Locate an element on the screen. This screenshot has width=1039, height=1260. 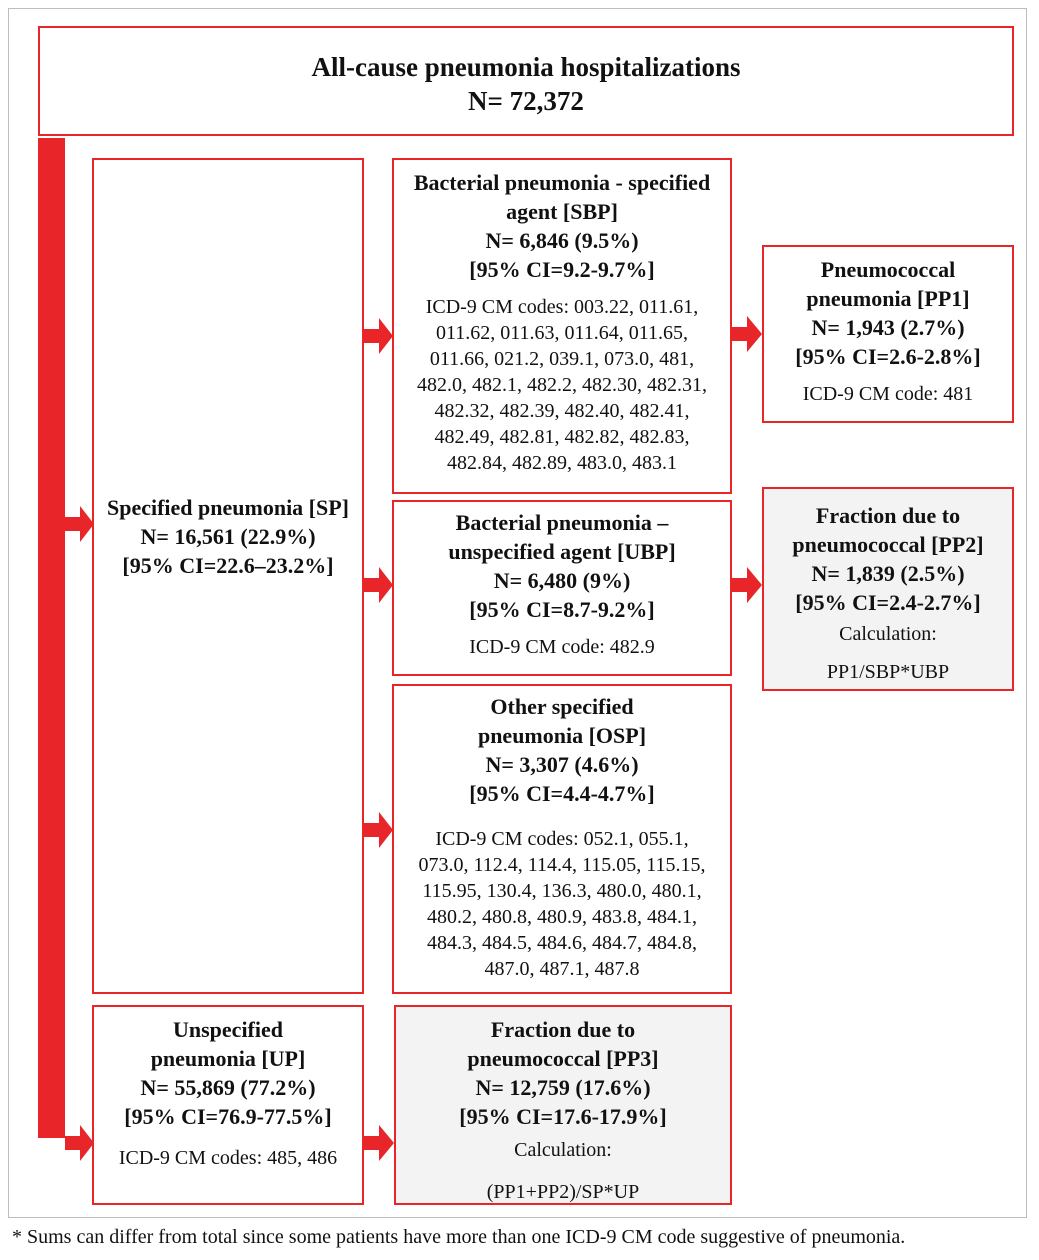
osp-codes-5: 484.3, 484.5, 484.6, 484.7, 484.8, is located at coordinates (562, 943).